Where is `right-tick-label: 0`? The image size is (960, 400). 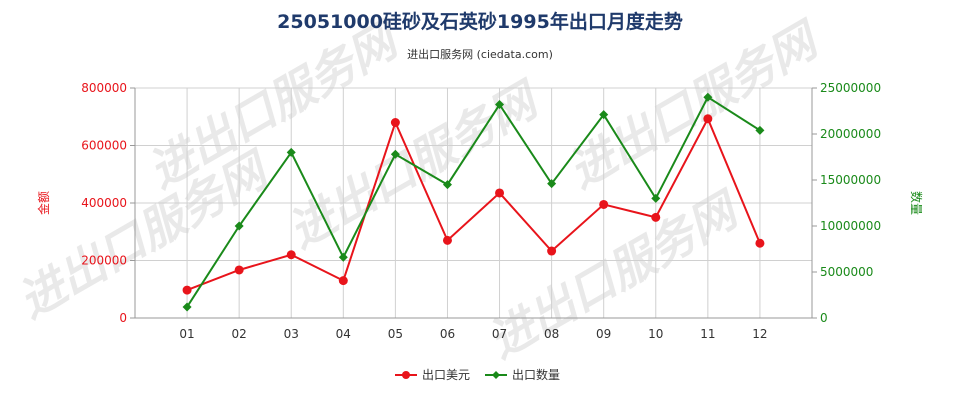
right-tick-label: 0 is located at coordinates (824, 318).